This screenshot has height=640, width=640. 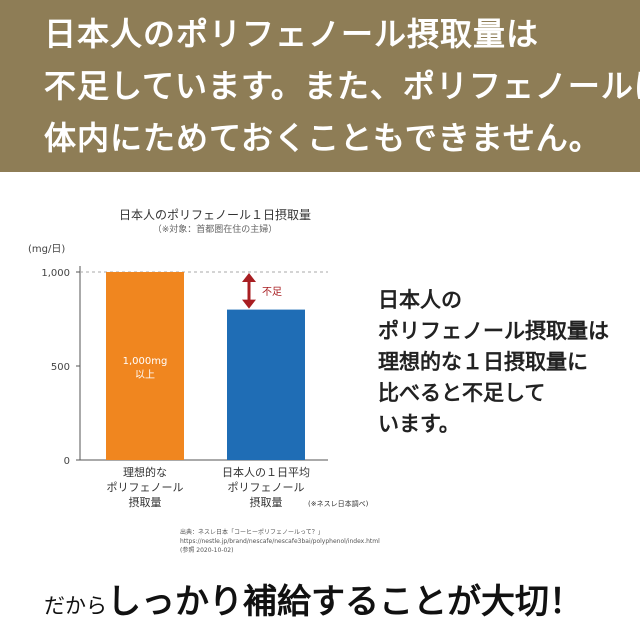 What do you see at coordinates (252, 532) in the screenshot?
I see `source-note: 出典：ネスレ日本「コーヒーポリフェノールって？」` at bounding box center [252, 532].